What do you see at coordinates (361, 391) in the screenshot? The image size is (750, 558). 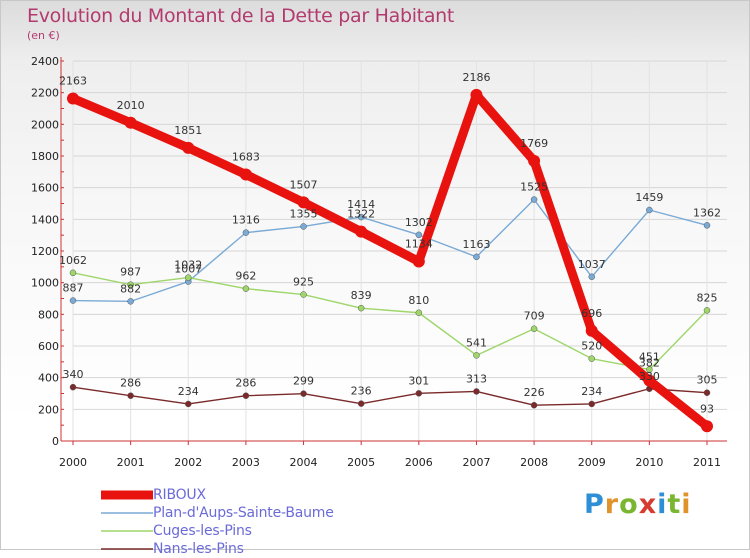 I see `data-label: 236` at bounding box center [361, 391].